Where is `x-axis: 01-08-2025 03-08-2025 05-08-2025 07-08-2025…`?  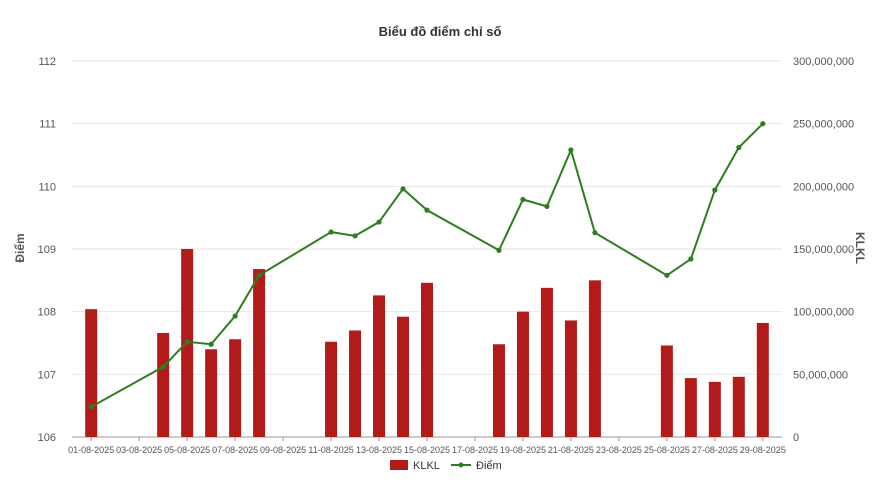
x-axis: 01-08-2025 03-08-2025 05-08-2025 07-08-2025… is located at coordinates (427, 446).